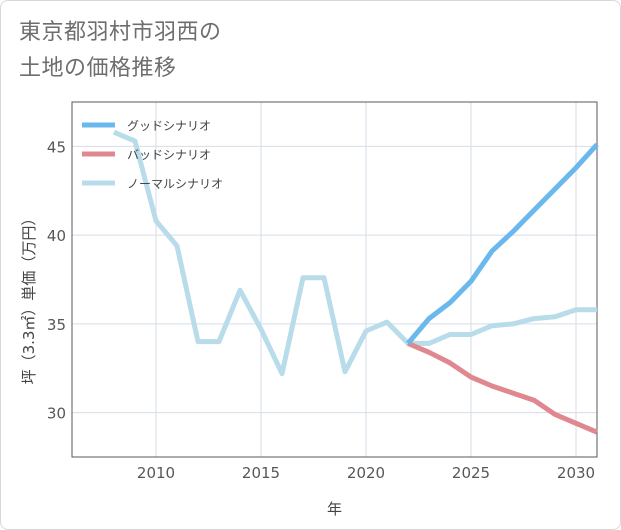 Image resolution: width=621 pixels, height=530 pixels. What do you see at coordinates (120, 51) in the screenshot?
I see `chart-title: 東京都羽村市羽西の 土地の価格推移` at bounding box center [120, 51].